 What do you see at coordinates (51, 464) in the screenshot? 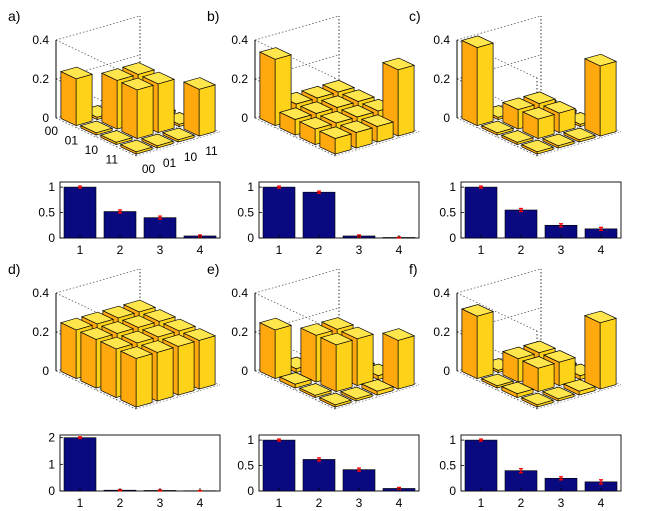
I see `y-tick-label: 1` at bounding box center [51, 464].